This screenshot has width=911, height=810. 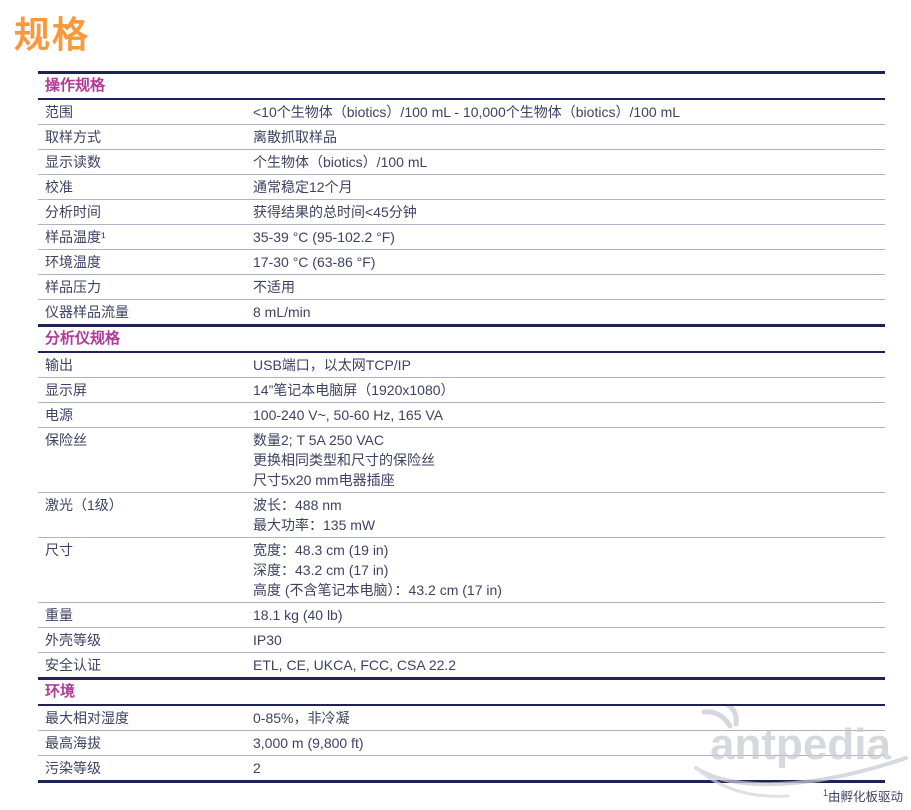 I want to click on table-row: 输出 USB端口，以太网TCP/IP, so click(x=461, y=365).